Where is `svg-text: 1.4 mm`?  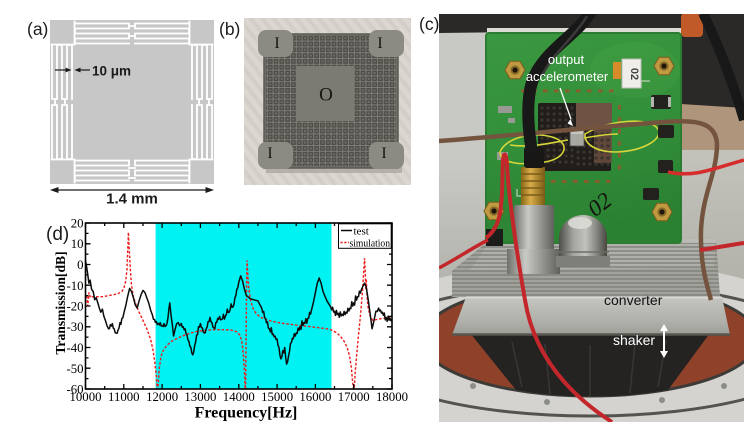 svg-text: 1.4 mm is located at coordinates (132, 199).